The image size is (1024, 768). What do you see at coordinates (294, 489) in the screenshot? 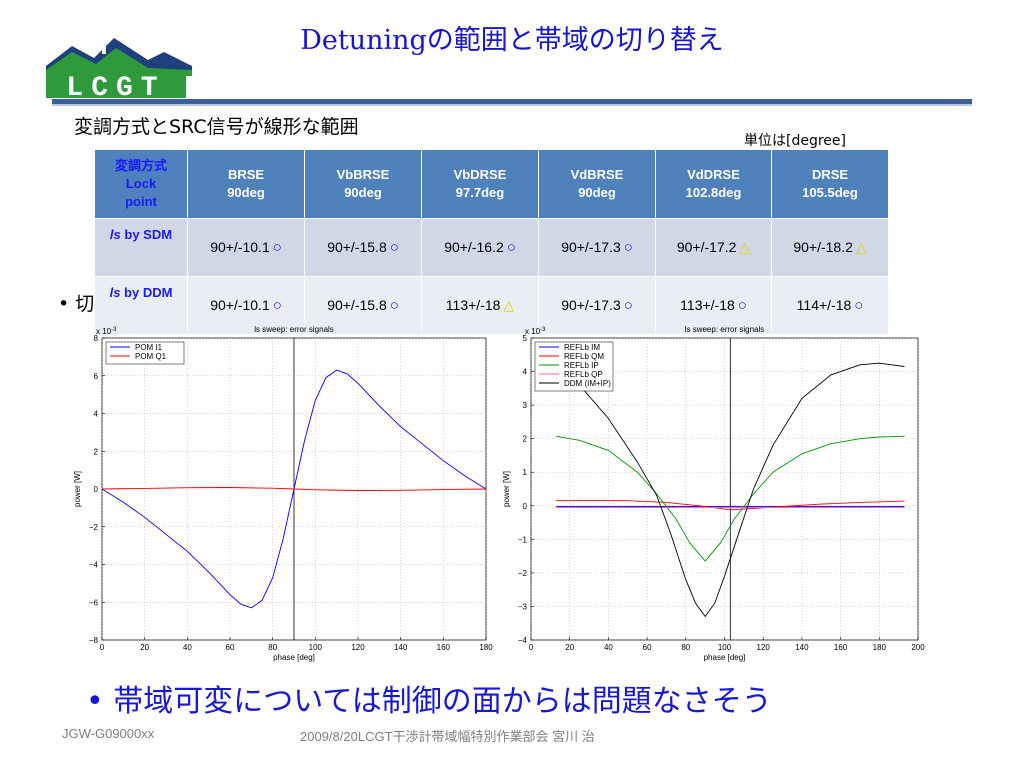
I see `series-line-pom-q1` at bounding box center [294, 489].